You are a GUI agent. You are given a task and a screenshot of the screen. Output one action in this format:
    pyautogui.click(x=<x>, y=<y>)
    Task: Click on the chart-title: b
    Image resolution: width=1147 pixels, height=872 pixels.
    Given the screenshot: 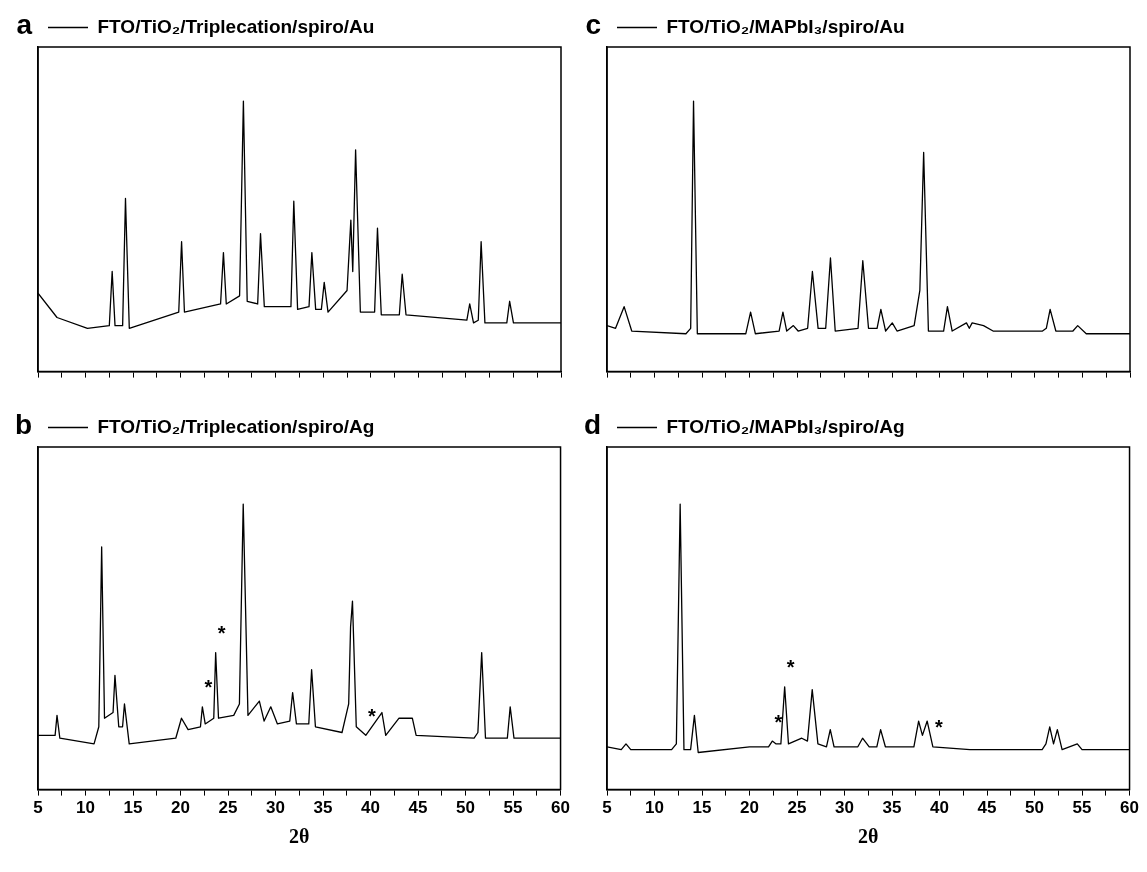 What is the action you would take?
    pyautogui.click(x=23, y=424)
    